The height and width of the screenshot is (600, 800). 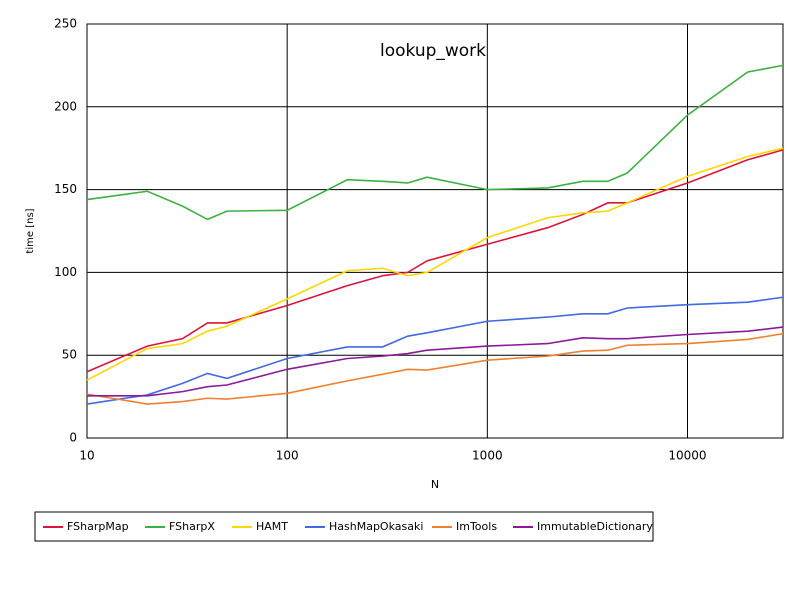 I want to click on y-tick-label: 50, so click(x=69, y=355).